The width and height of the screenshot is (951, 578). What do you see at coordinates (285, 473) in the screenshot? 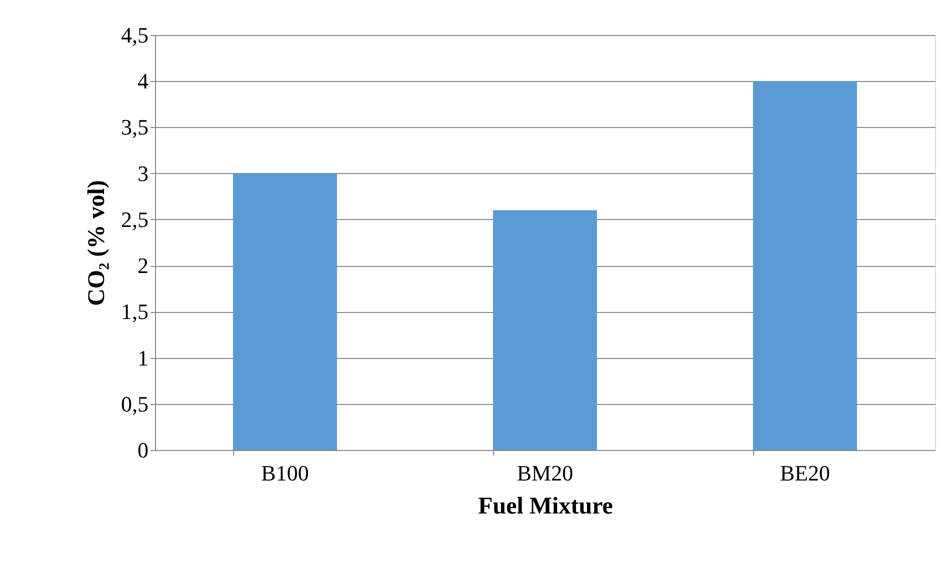
I see `x-tick-label: B100` at bounding box center [285, 473].